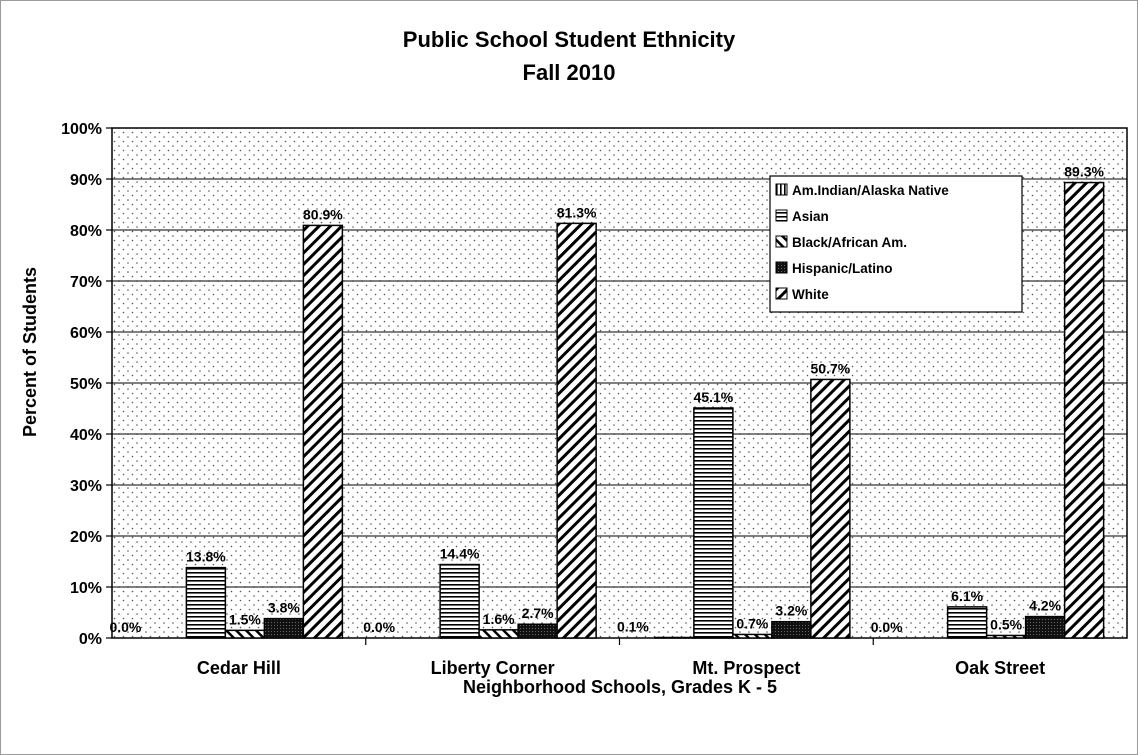  I want to click on x-category-label: Cedar Hill, so click(239, 668).